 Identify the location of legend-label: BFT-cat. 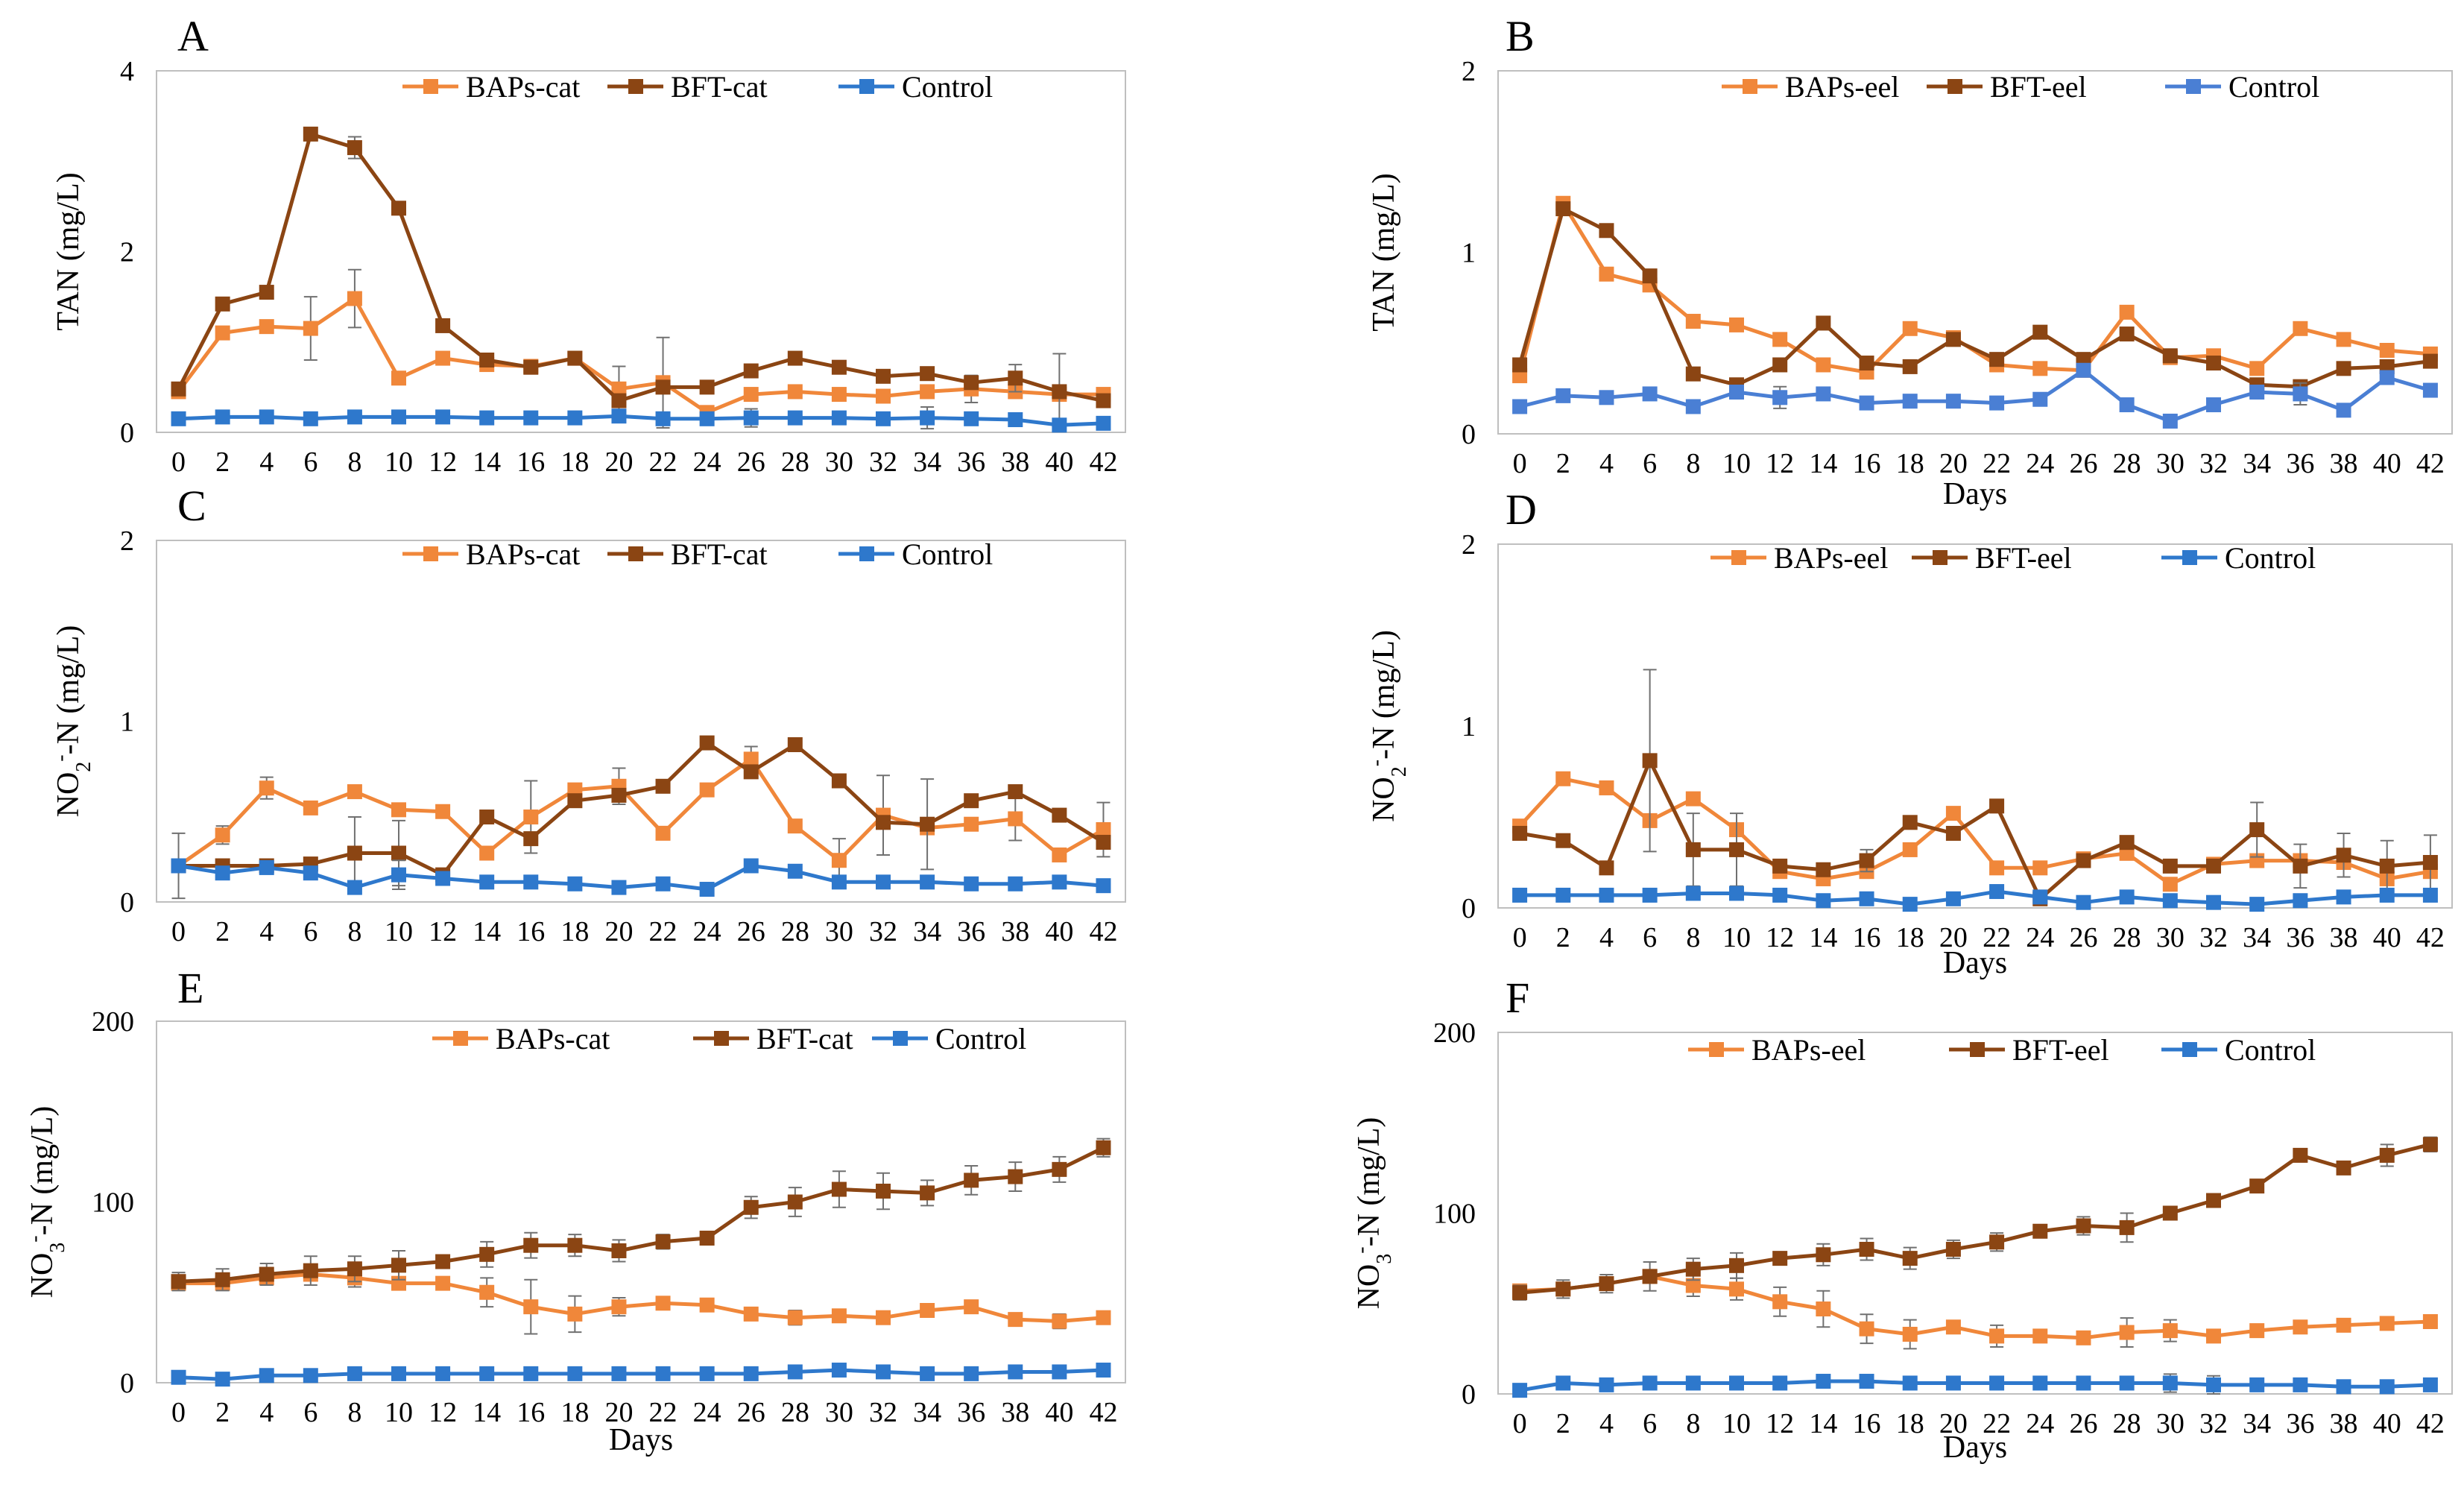
(719, 554).